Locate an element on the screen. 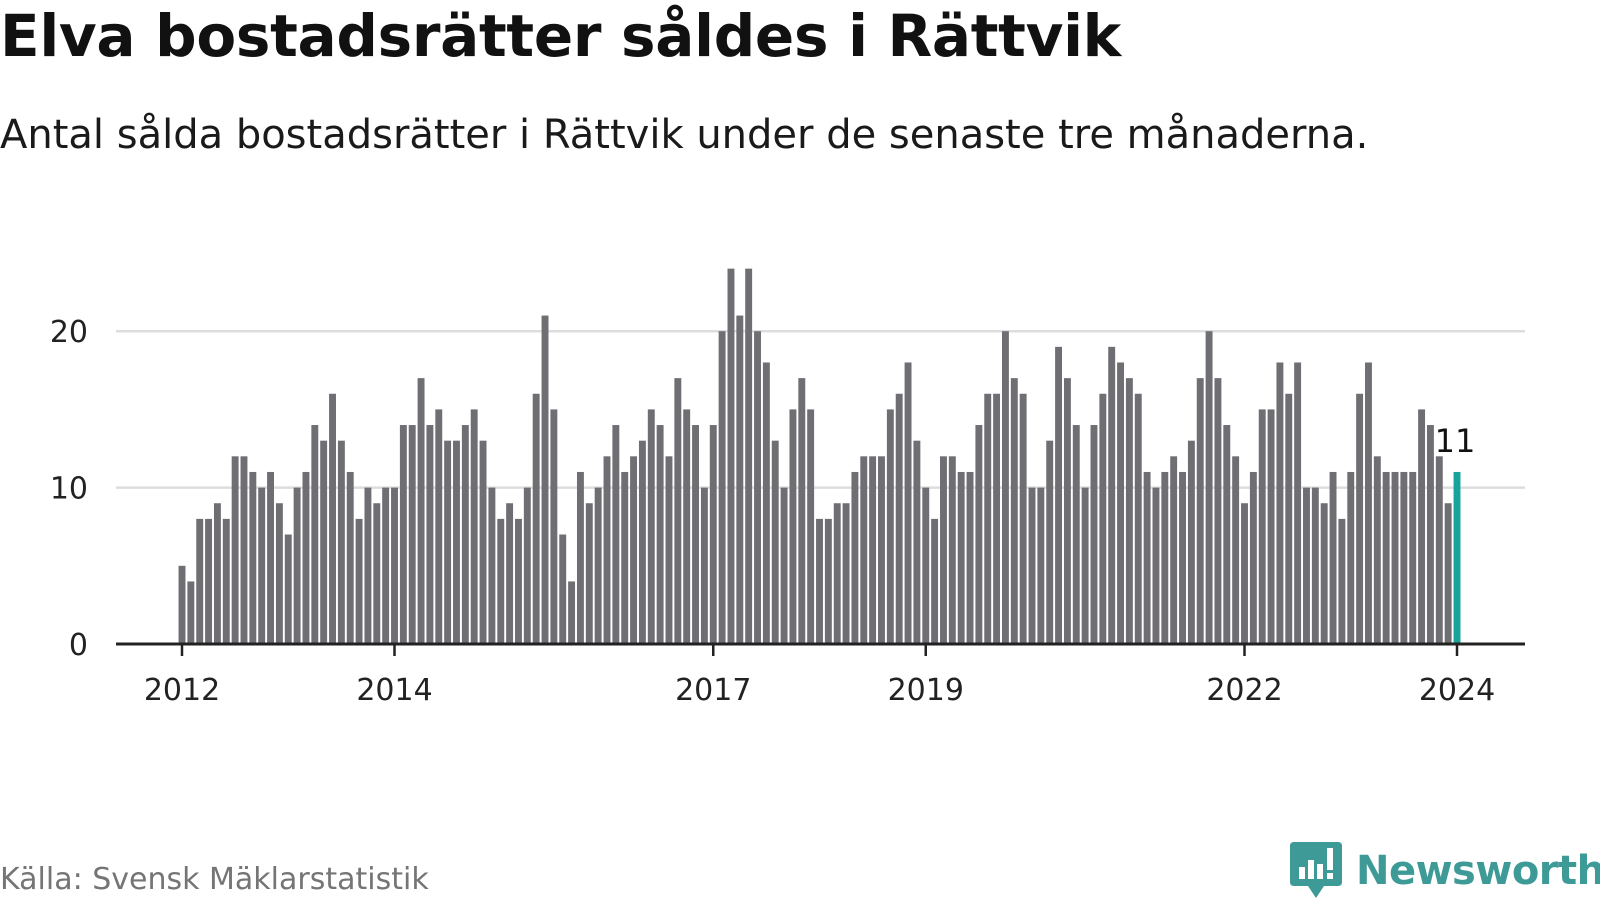 This screenshot has height=900, width=1600. chart-title: Elva bostadsrätter såldes i Rättvik is located at coordinates (560, 36).